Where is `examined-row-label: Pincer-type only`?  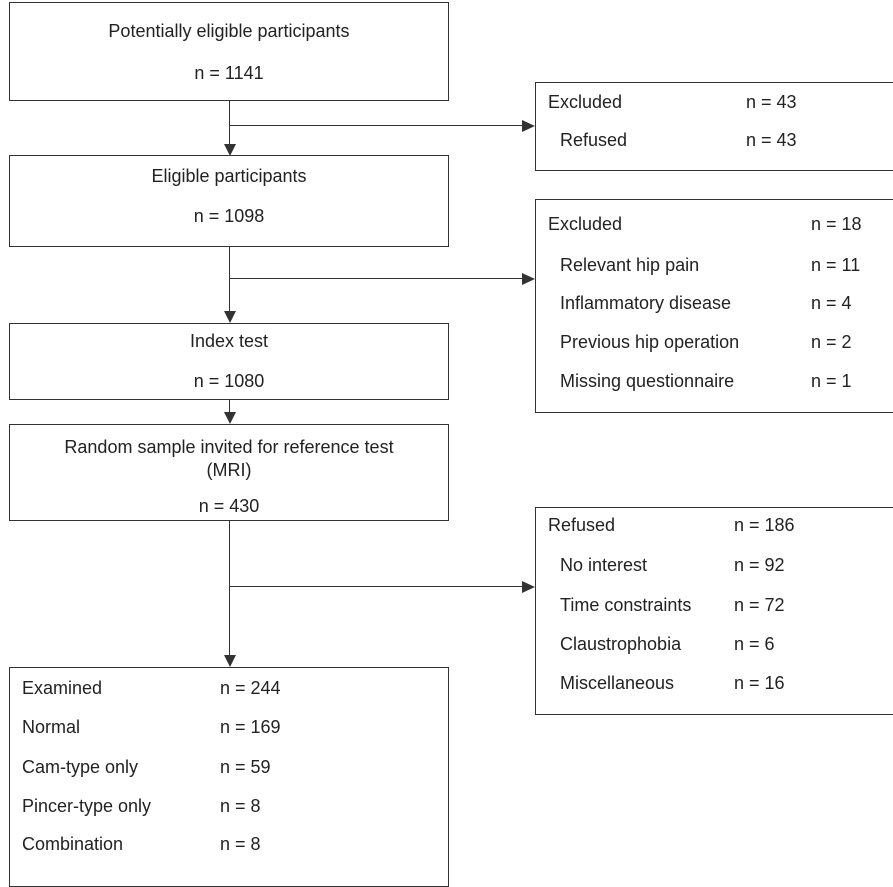
examined-row-label: Pincer-type only is located at coordinates (87, 806).